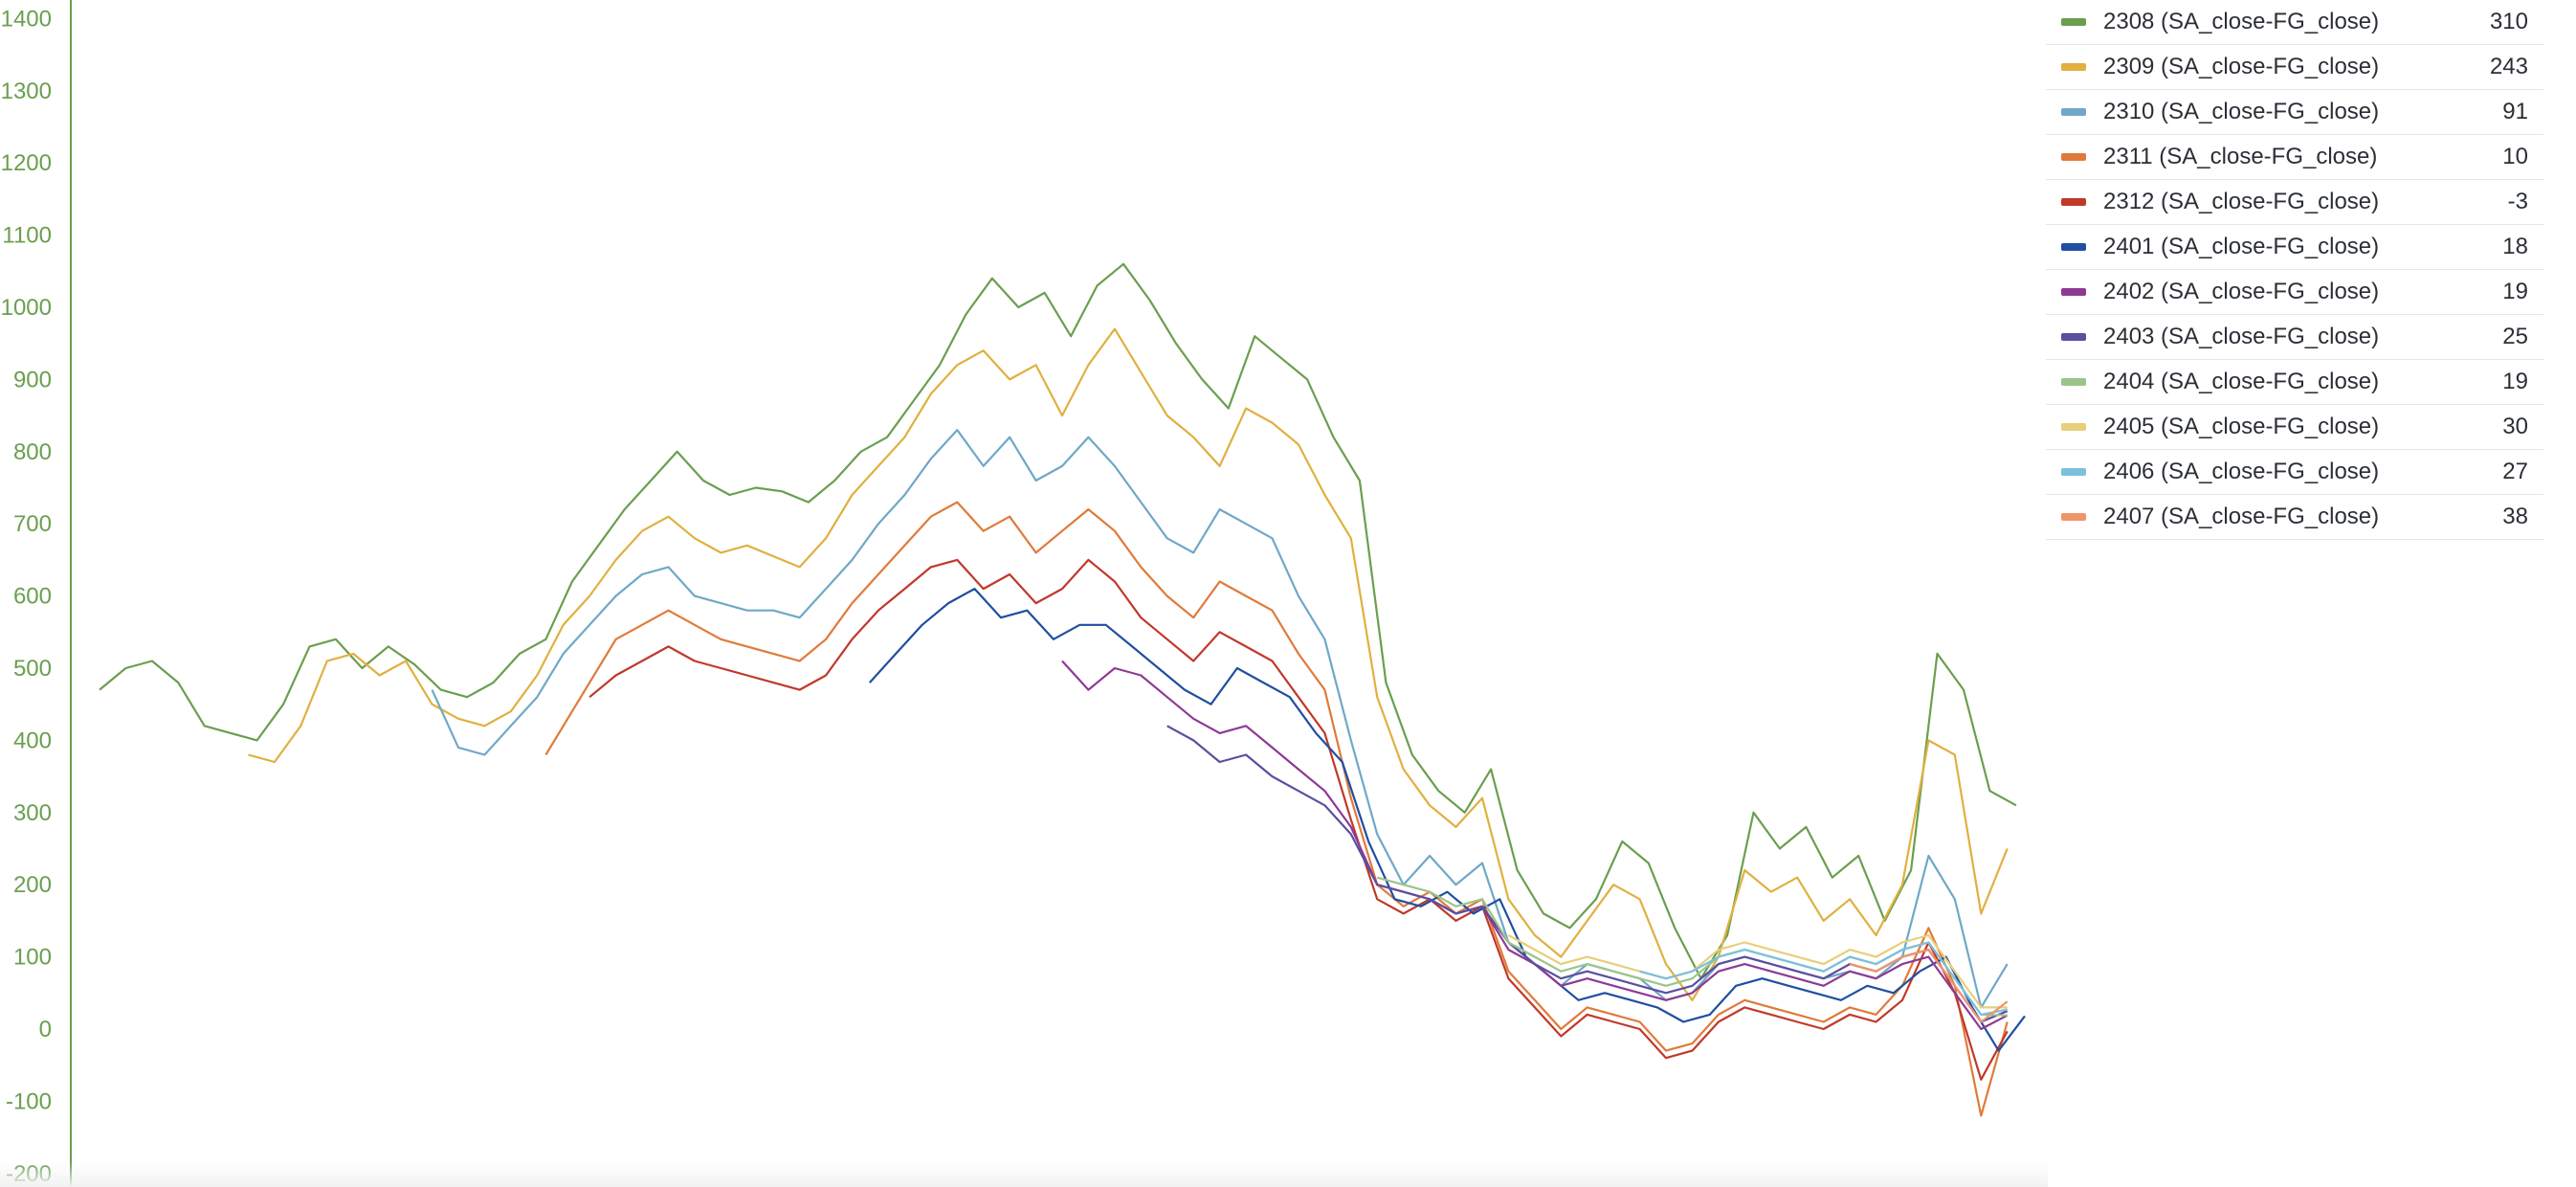  I want to click on legend-row: 2312 (SA_close-FG_close) -3, so click(2294, 202).